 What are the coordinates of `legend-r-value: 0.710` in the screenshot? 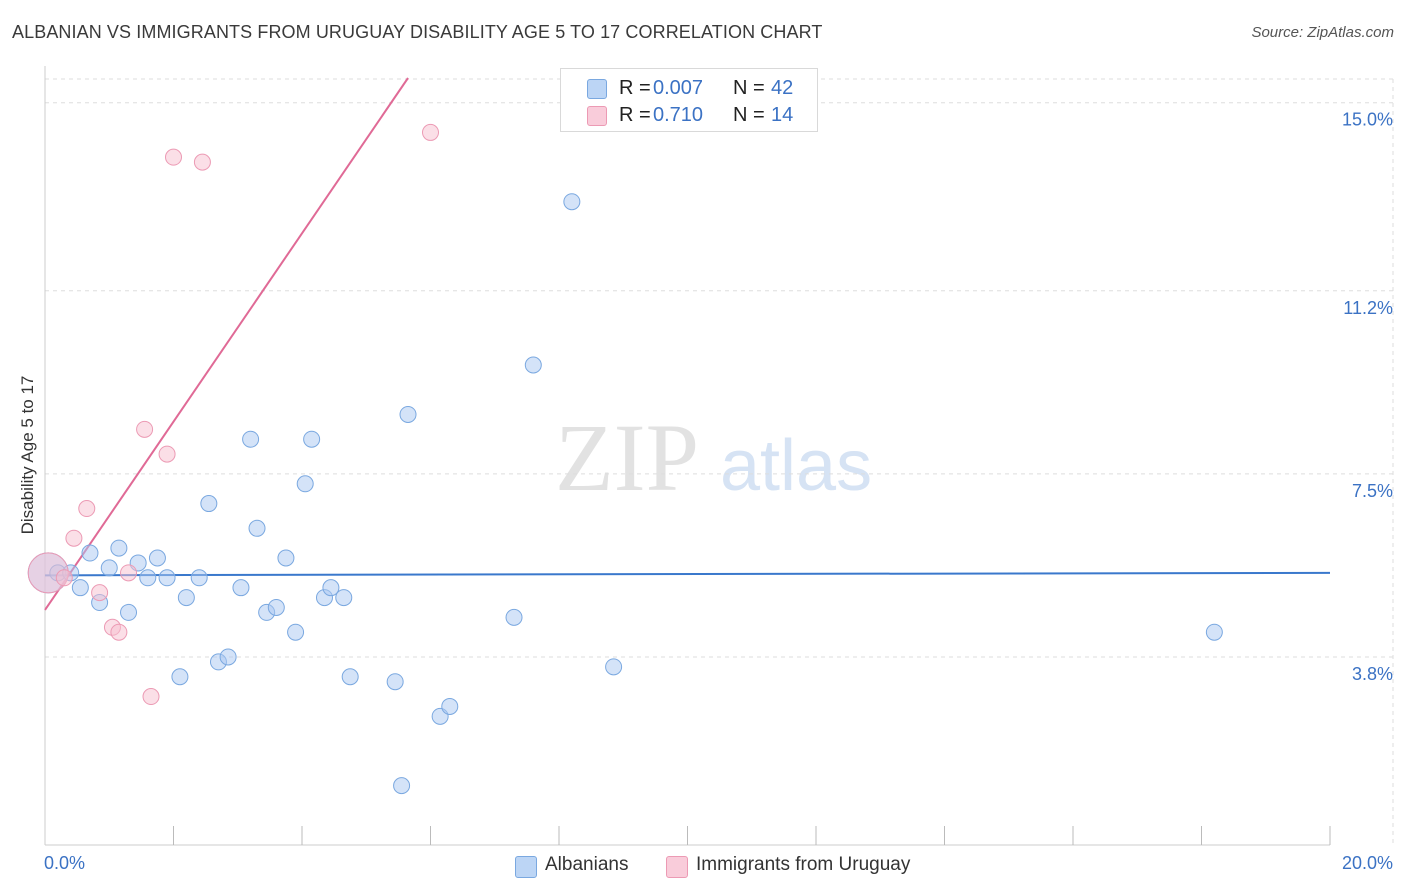 It's located at (678, 115).